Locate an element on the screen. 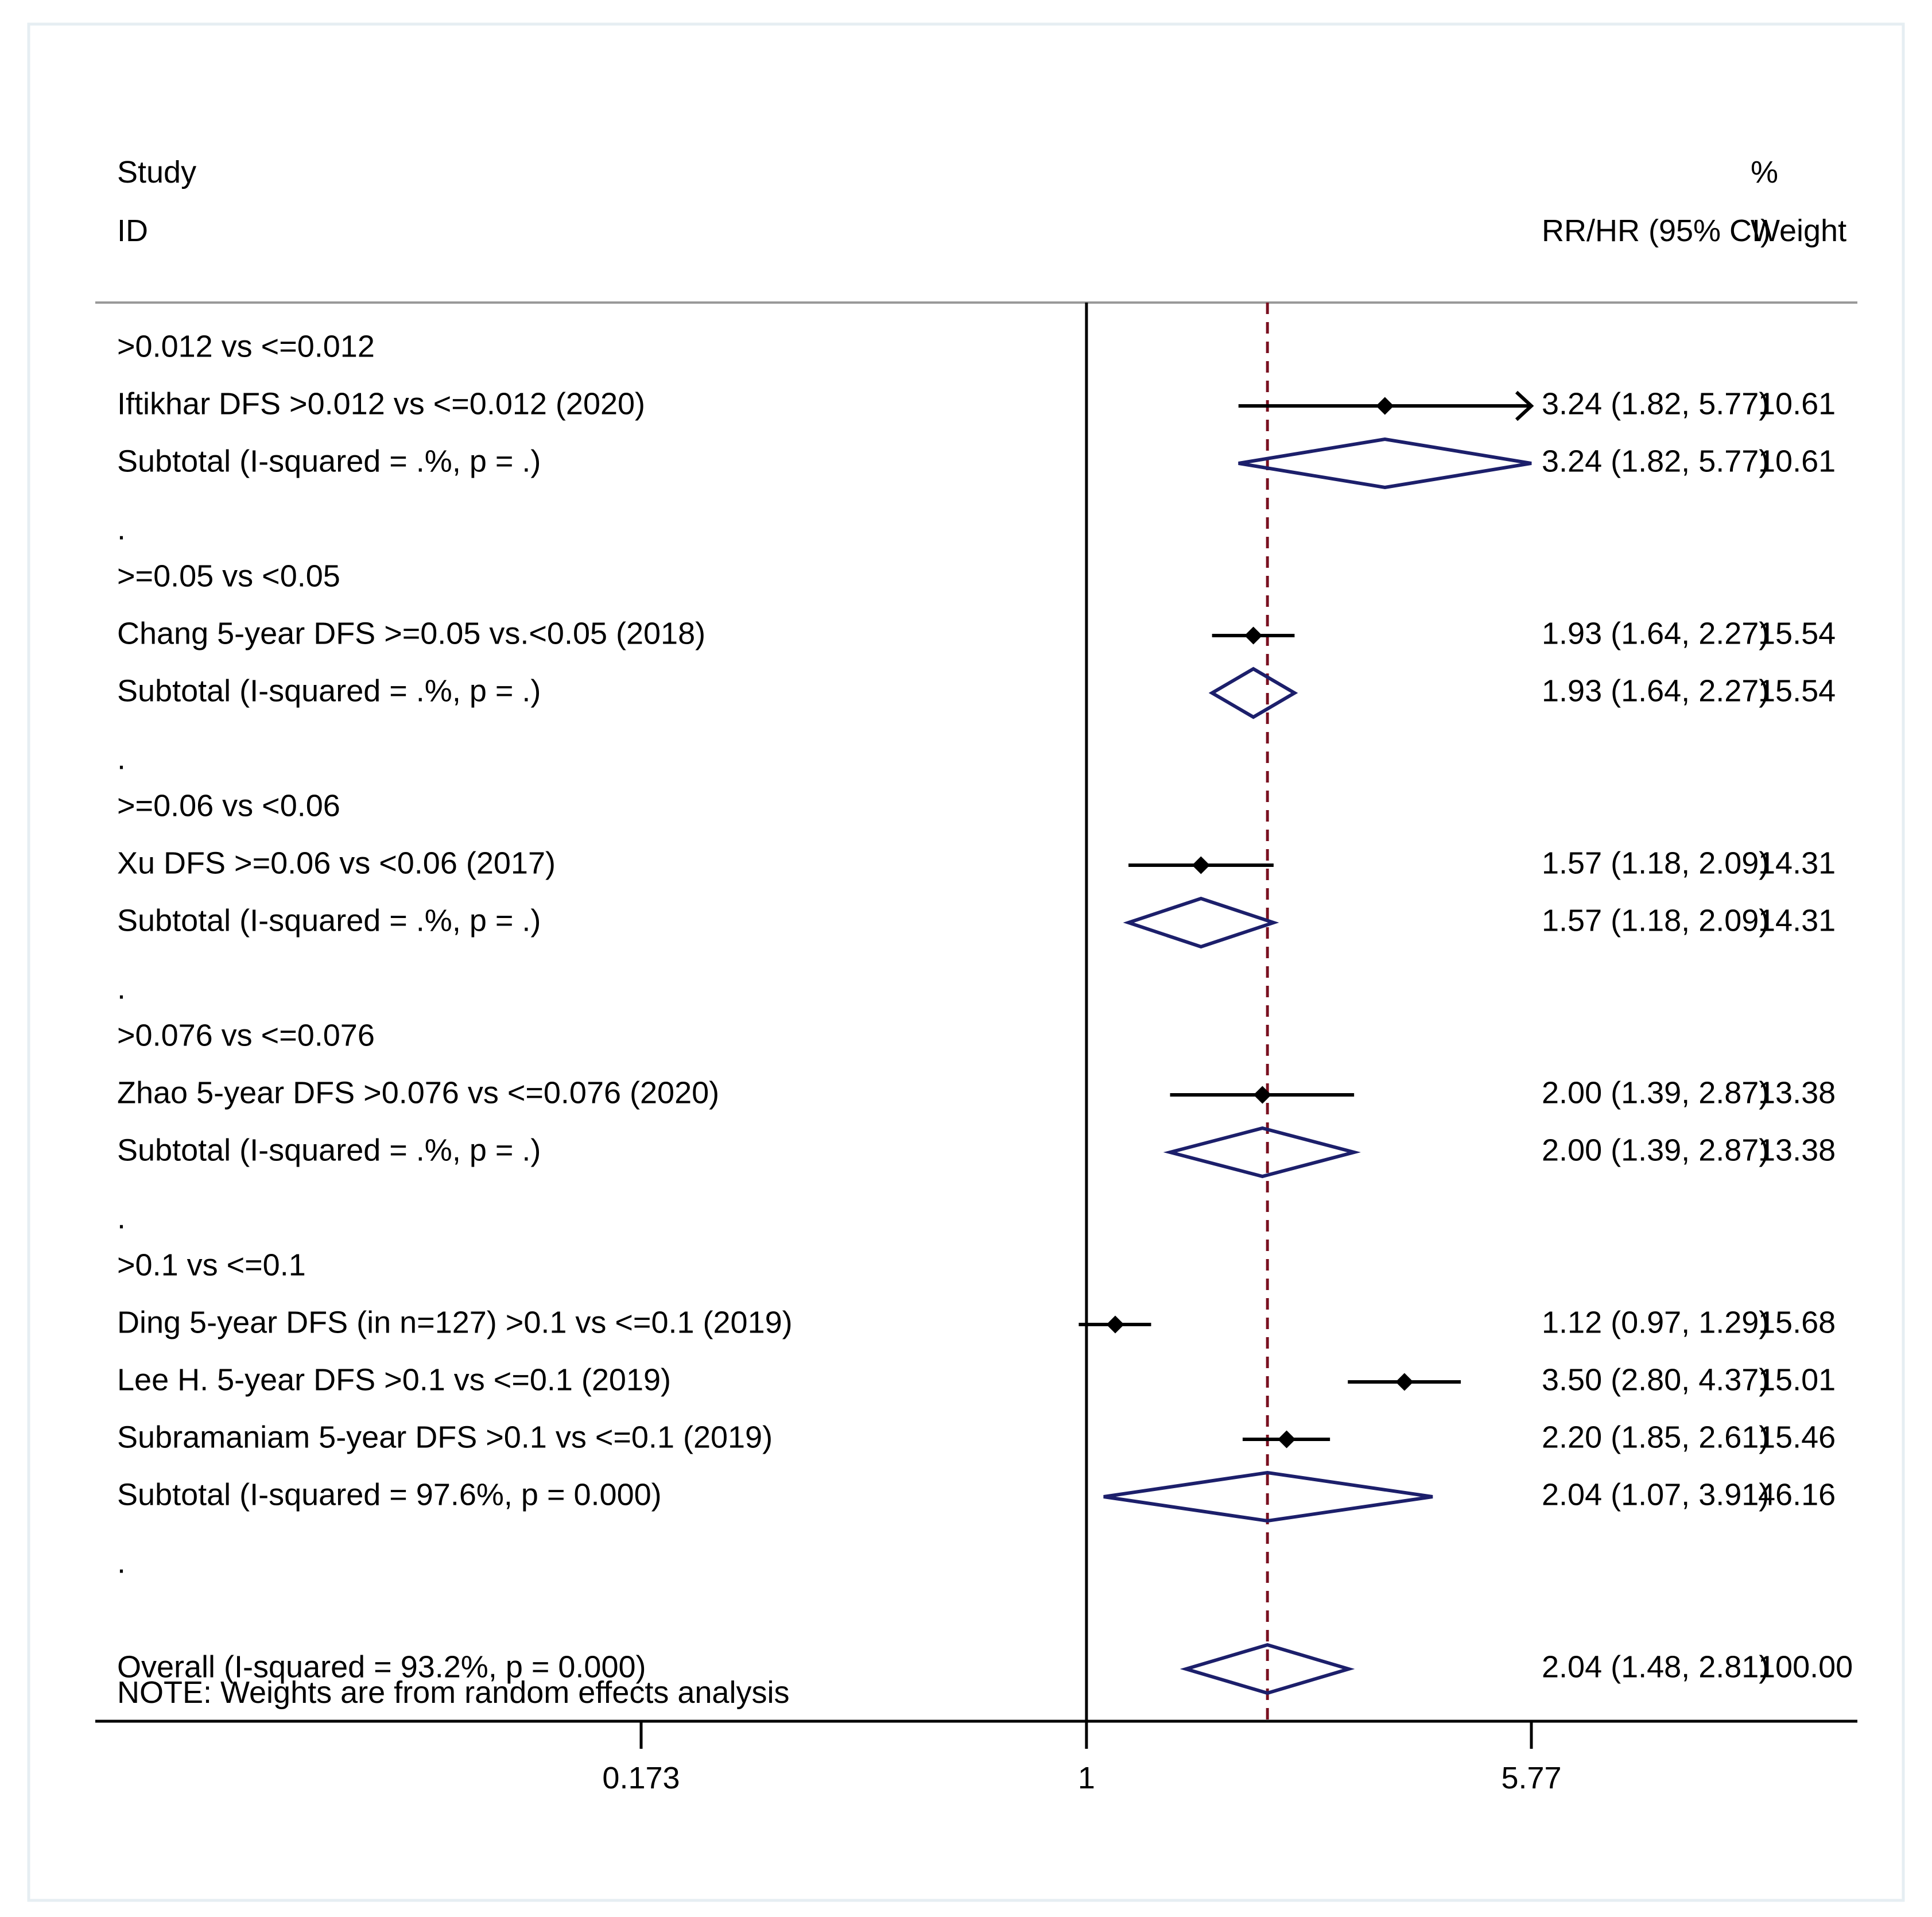  group-label: >0.1 vs <=0.1 is located at coordinates (211, 1265).